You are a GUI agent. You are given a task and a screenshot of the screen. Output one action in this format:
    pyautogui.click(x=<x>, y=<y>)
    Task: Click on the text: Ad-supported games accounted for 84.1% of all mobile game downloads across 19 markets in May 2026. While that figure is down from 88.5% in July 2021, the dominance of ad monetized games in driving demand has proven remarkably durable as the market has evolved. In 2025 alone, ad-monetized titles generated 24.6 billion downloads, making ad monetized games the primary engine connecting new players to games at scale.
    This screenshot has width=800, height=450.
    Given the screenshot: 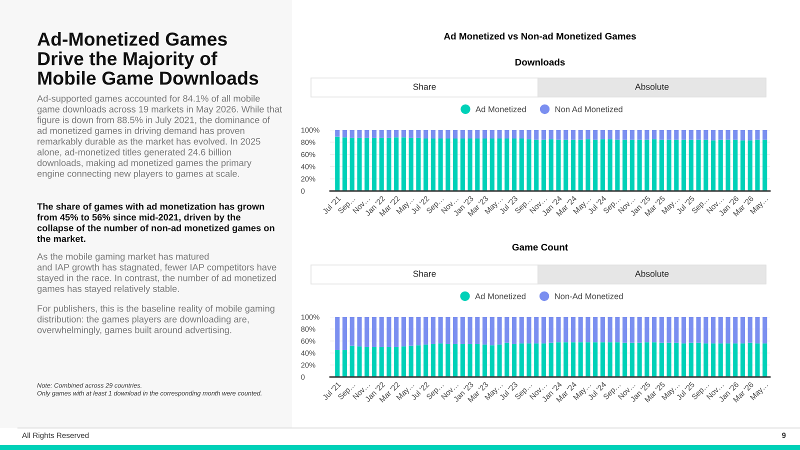 What is the action you would take?
    pyautogui.click(x=159, y=137)
    